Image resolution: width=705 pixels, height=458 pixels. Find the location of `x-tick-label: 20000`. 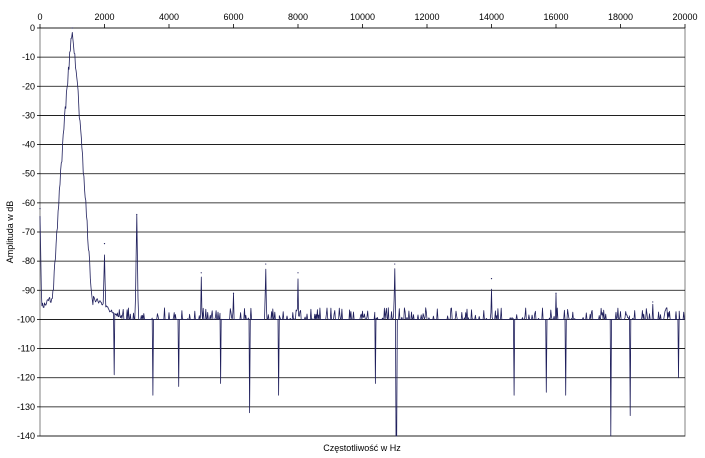

x-tick-label: 20000 is located at coordinates (684, 17).